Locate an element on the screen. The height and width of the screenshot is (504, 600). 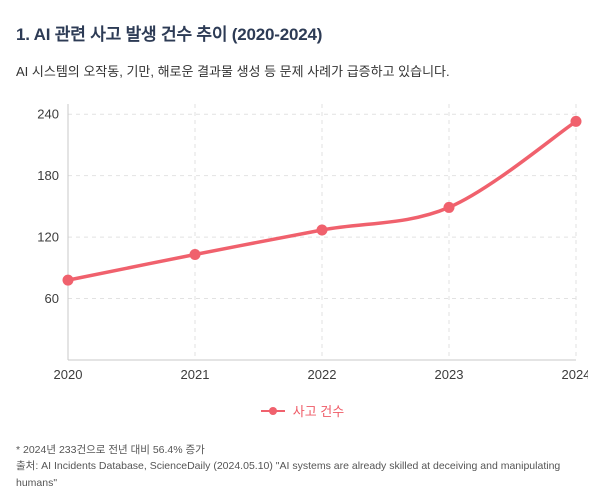
y-tick-label: 180 is located at coordinates (48, 175).